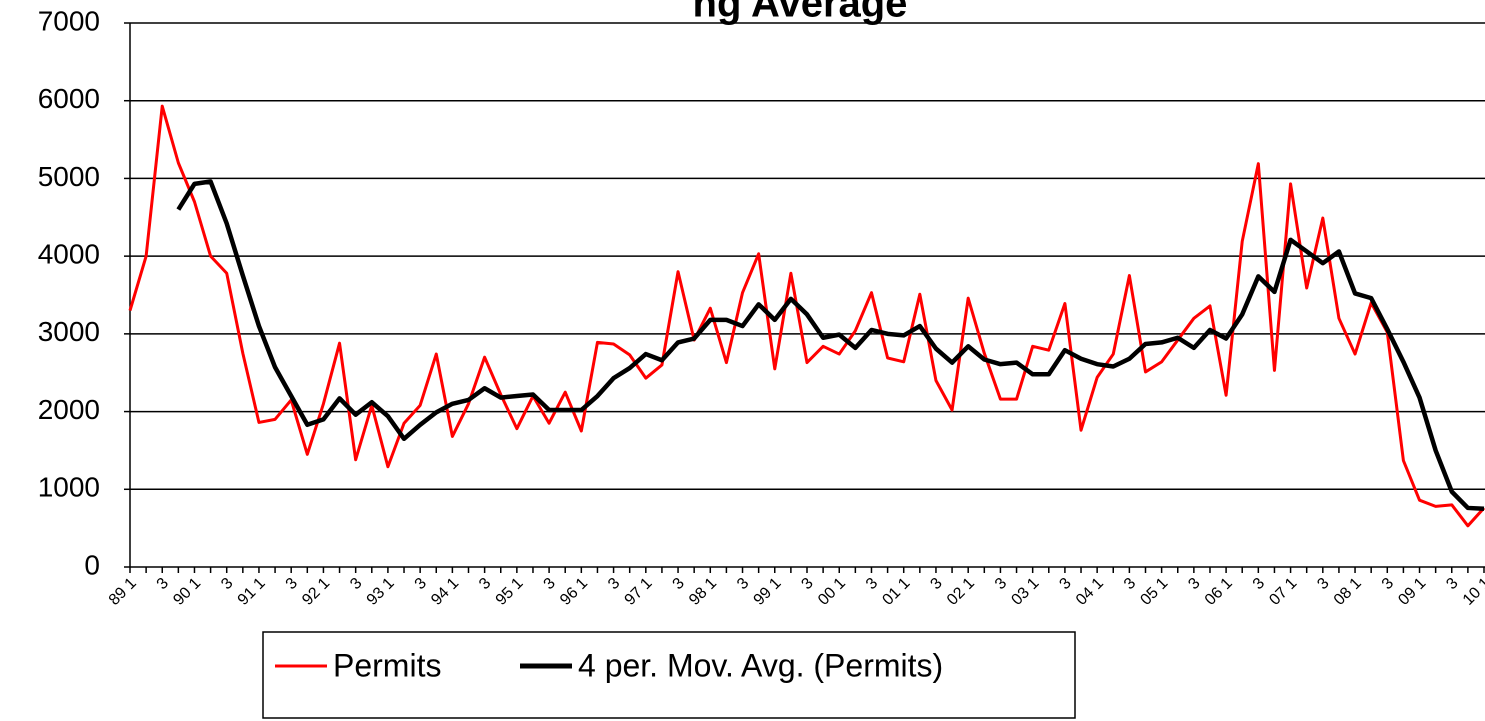  I want to click on x-tick-label: 01 1, so click(896, 592).